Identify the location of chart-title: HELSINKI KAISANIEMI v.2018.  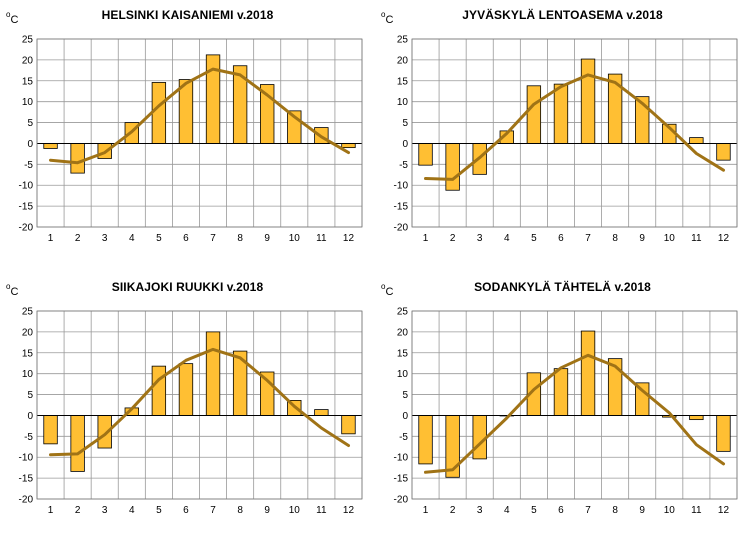
(187, 15).